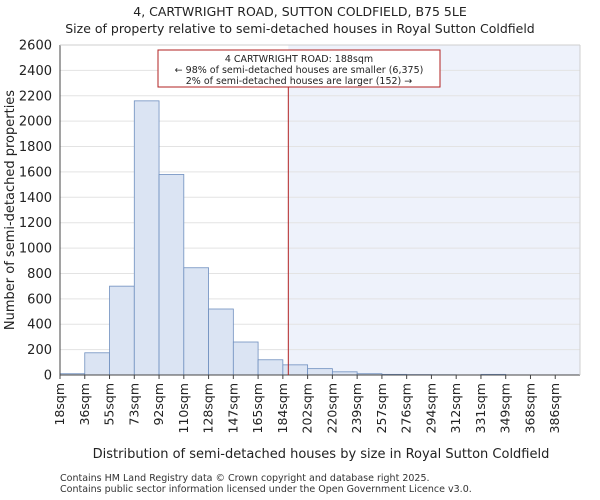 The height and width of the screenshot is (500, 600). Describe the element at coordinates (10, 210) in the screenshot. I see `y-axis-label: Number of semi-detached properties` at that location.